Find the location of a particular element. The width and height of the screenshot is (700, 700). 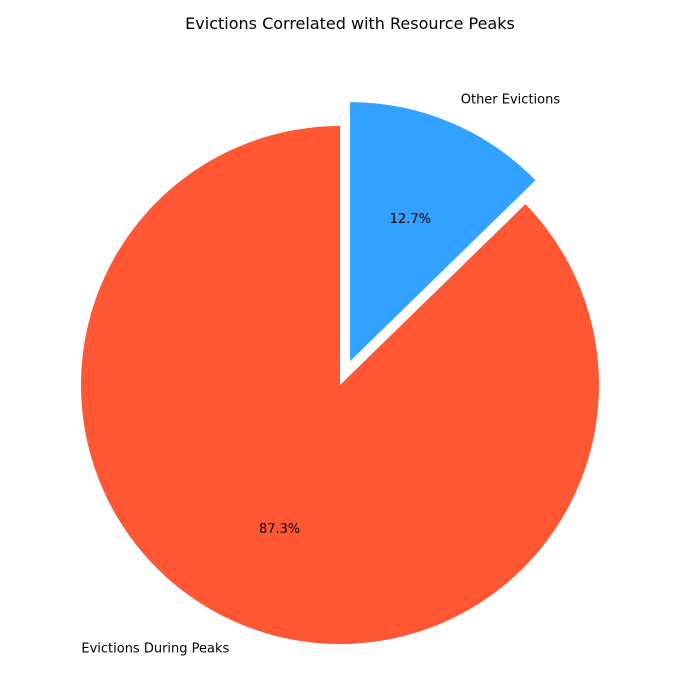

chart-title: Evictions Correlated with Resource Peaks is located at coordinates (350, 23).